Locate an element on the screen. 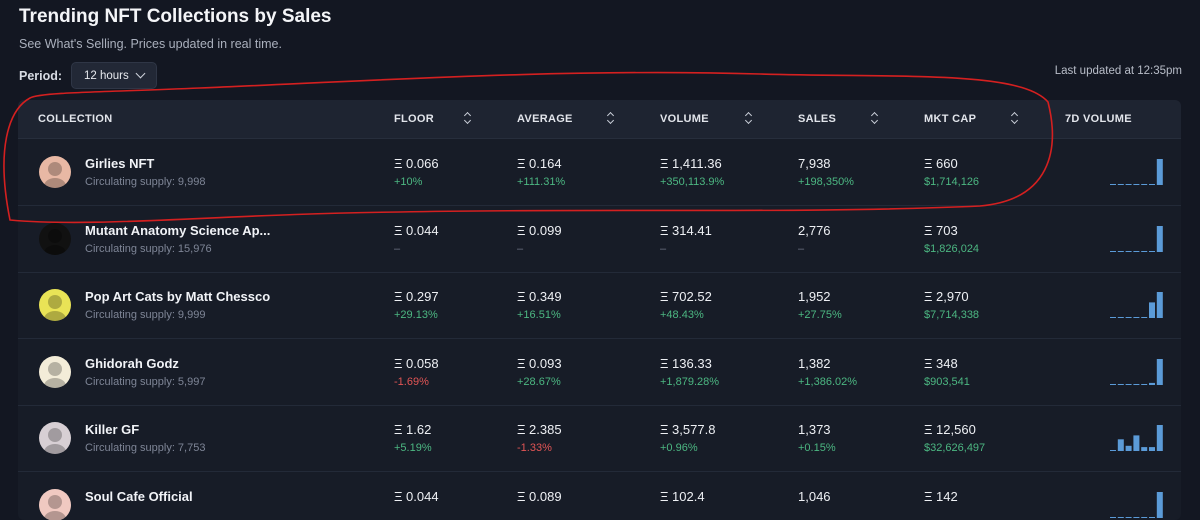  sort-sales-icon is located at coordinates (875, 118).